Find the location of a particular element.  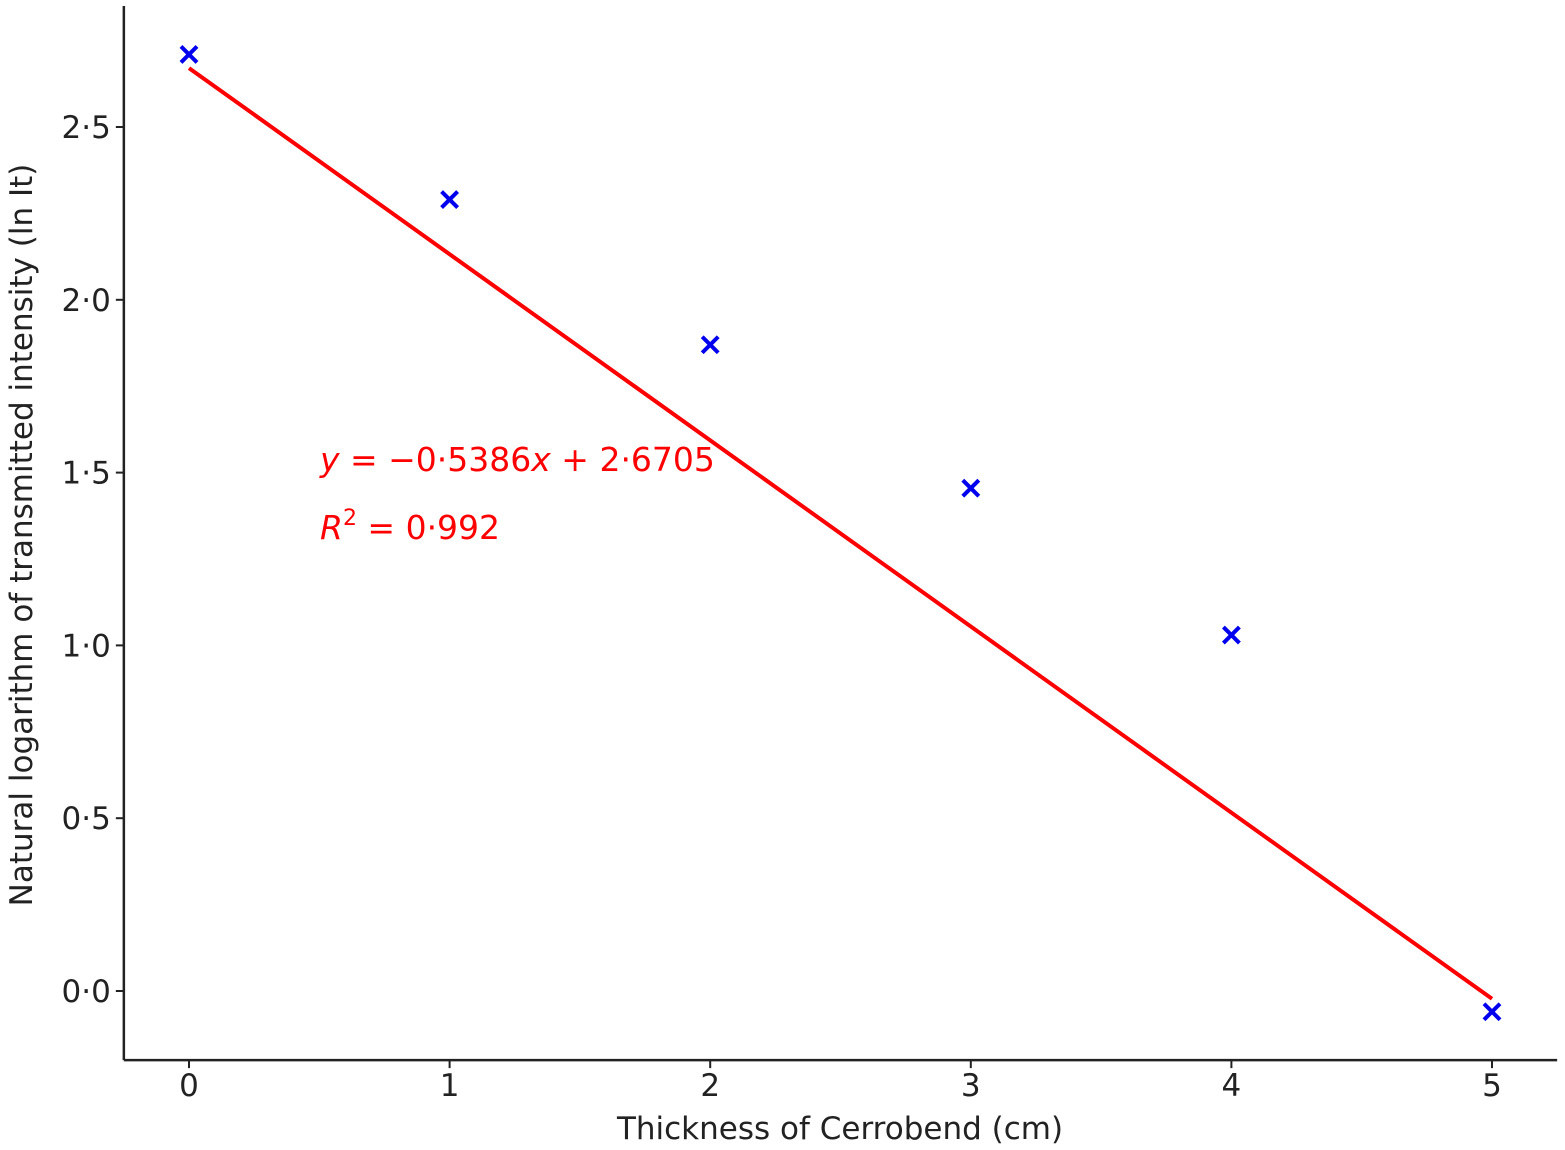

x-tick-label: 2 is located at coordinates (710, 1086).